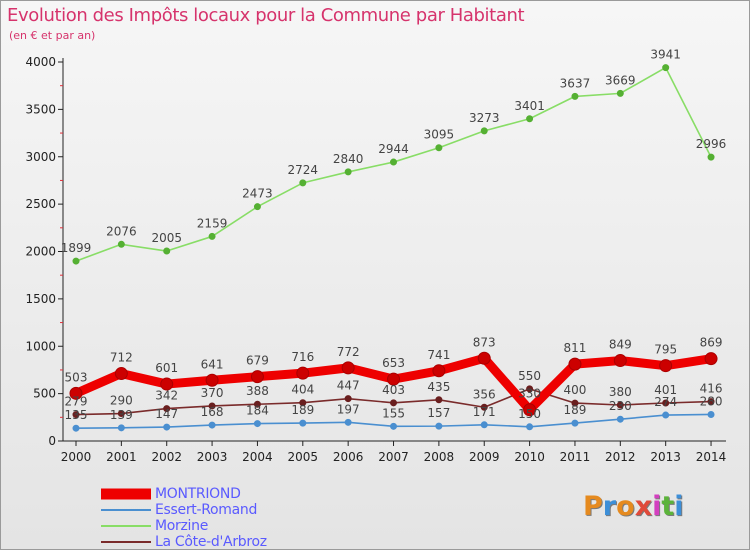 Image resolution: width=750 pixels, height=550 pixels. What do you see at coordinates (666, 366) in the screenshot?
I see `point-montriond-2013` at bounding box center [666, 366].